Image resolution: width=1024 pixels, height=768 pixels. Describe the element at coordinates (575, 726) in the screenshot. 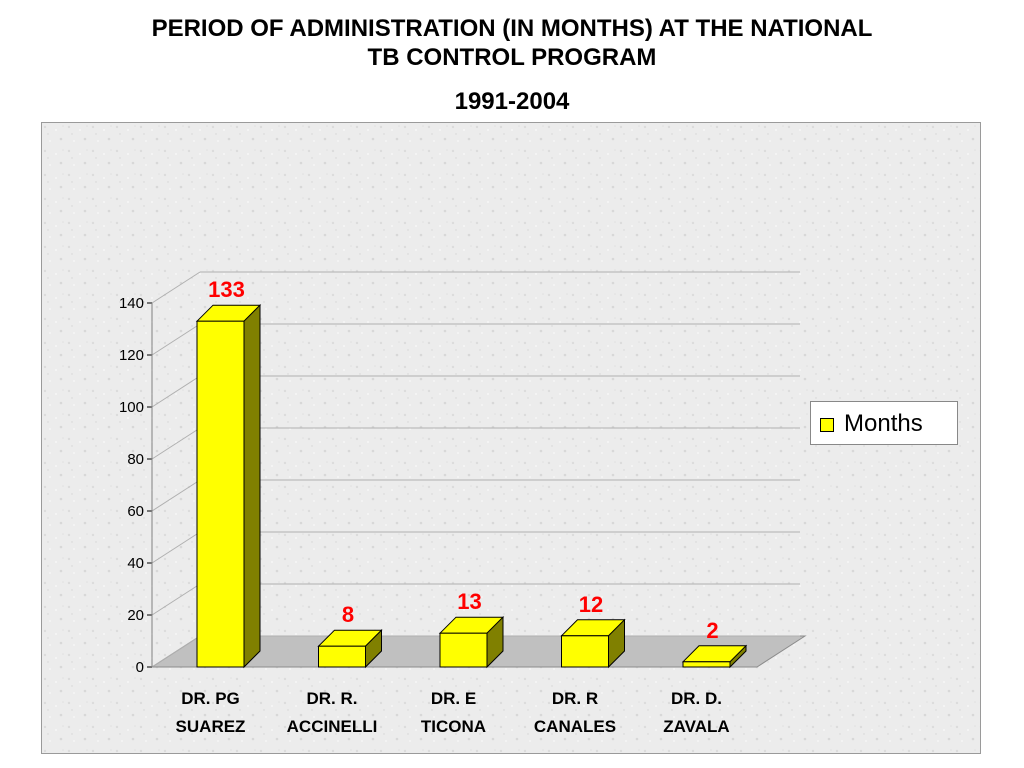

I see `x-category-label: CANALES` at that location.